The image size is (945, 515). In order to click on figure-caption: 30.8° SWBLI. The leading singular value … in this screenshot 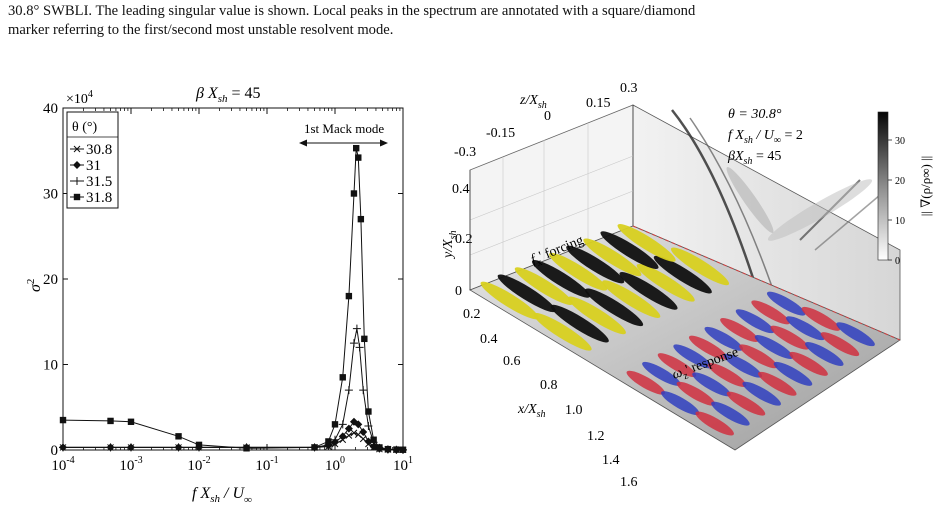, I will do `click(470, 21)`.